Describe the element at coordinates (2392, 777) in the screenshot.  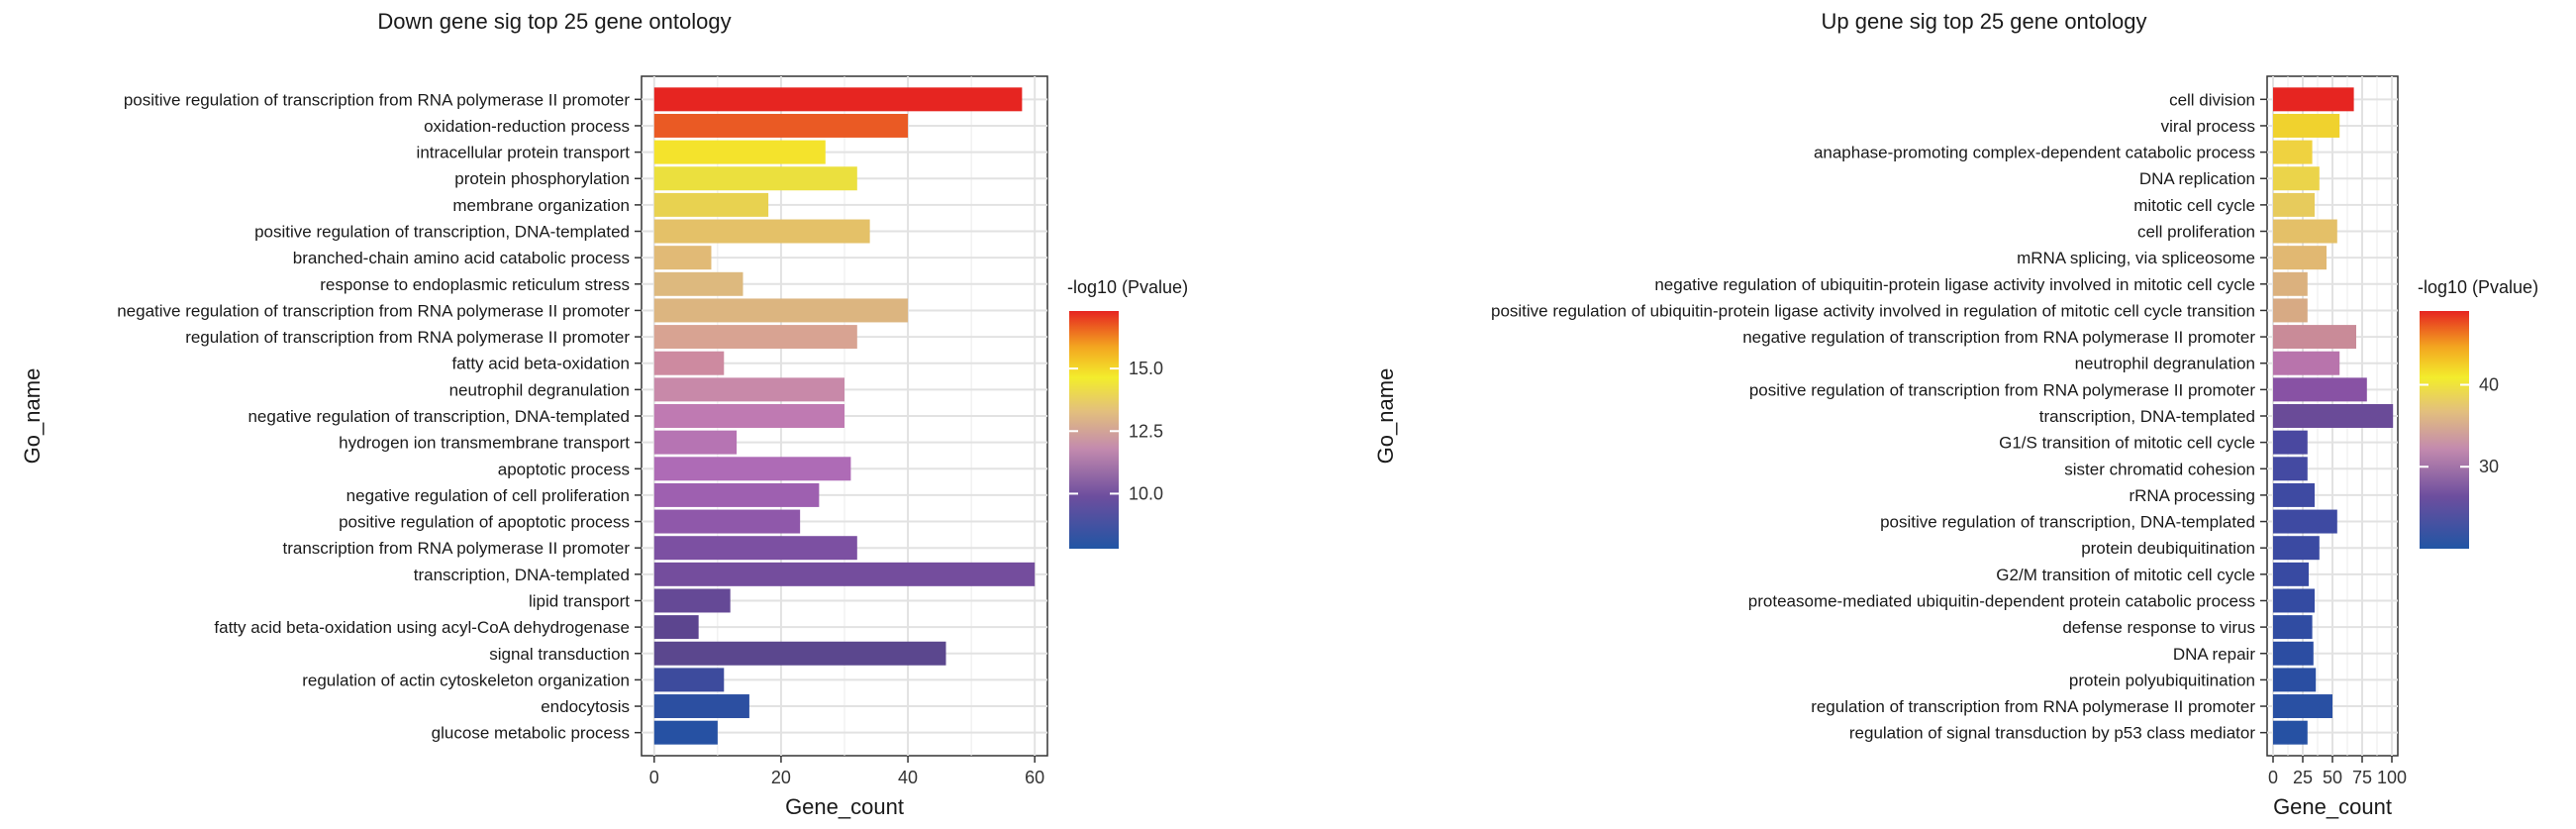
I see `up-x-tick-label: 100` at that location.